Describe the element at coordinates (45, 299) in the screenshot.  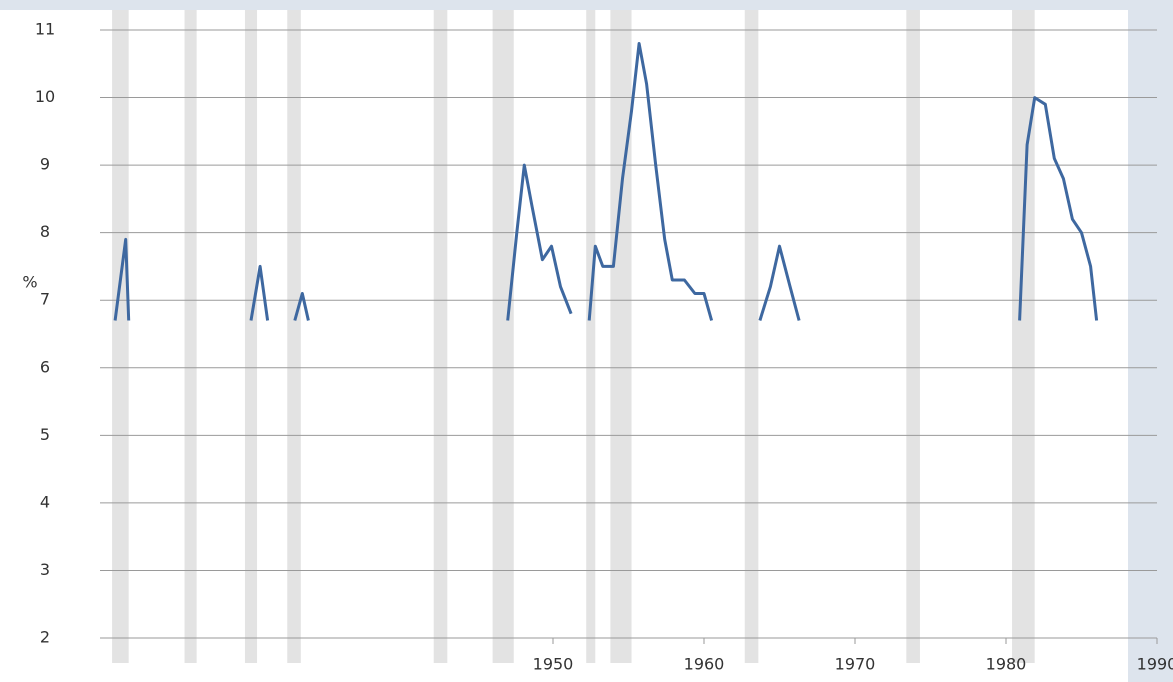
I see `y-tick-label: 7` at that location.